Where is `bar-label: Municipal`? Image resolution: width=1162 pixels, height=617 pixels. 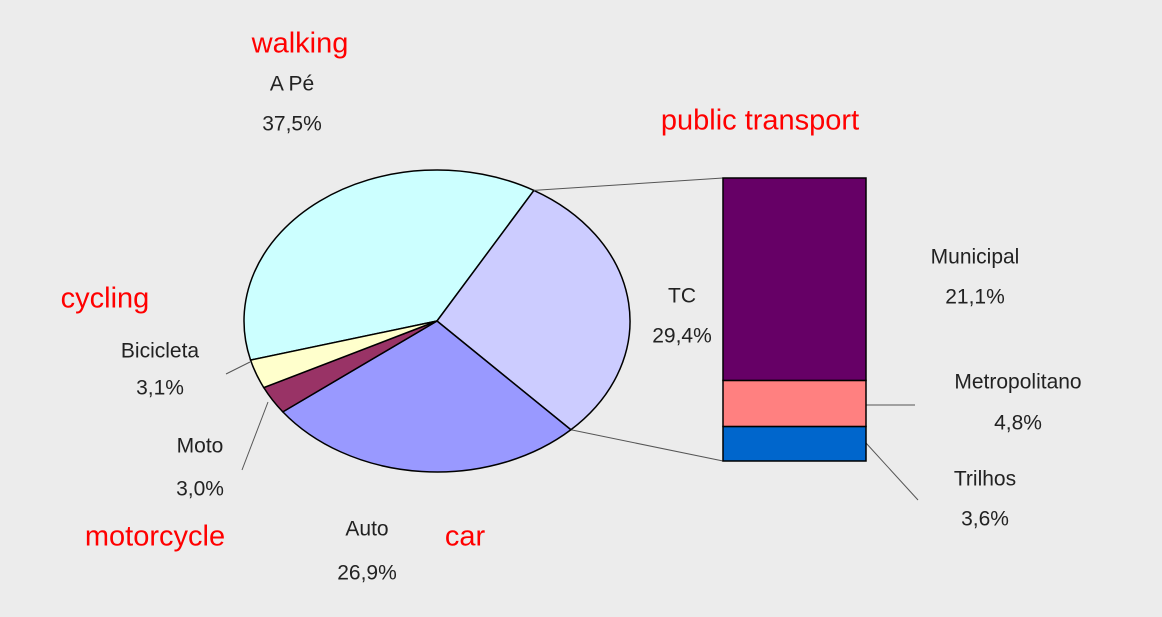
bar-label: Municipal is located at coordinates (975, 257).